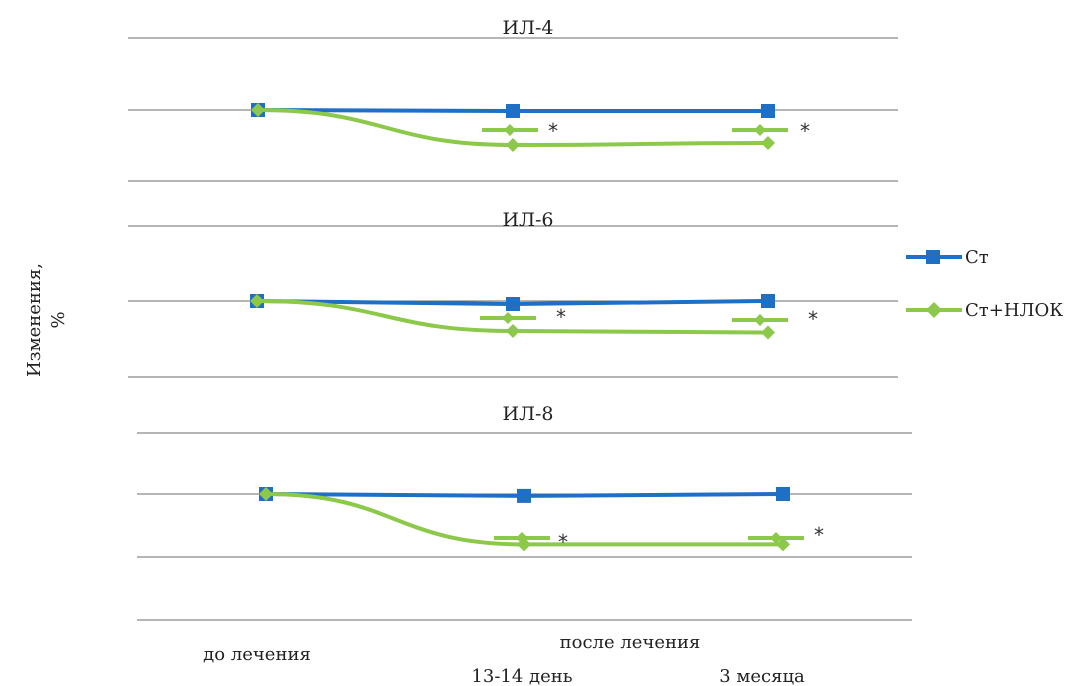 The width and height of the screenshot is (1080, 686). Describe the element at coordinates (46, 320) in the screenshot. I see `y-axis-title: Изменения, %` at that location.